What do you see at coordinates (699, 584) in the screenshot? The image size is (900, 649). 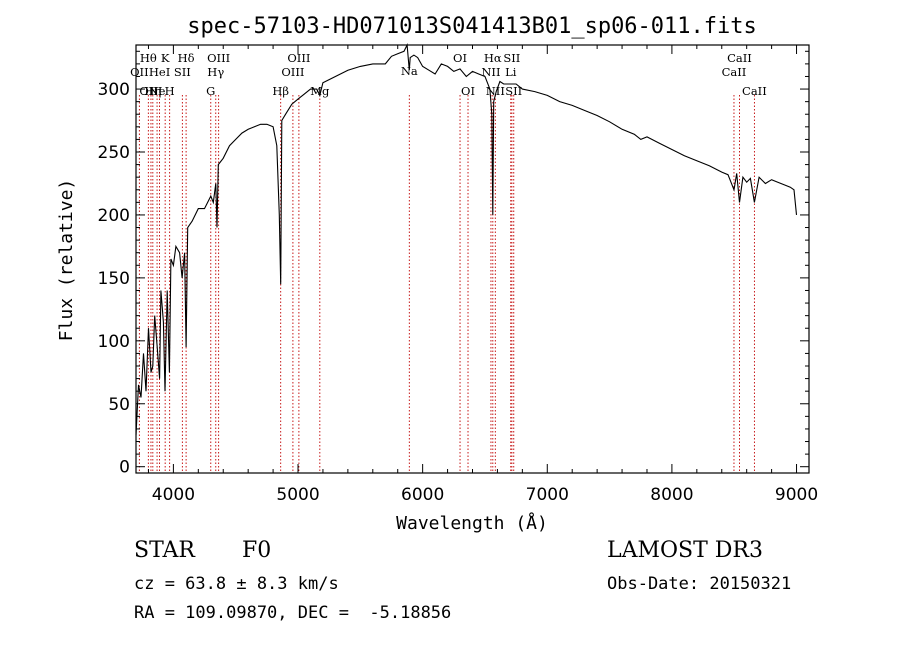 I see `observation-date: Obs-Date: 20150321` at bounding box center [699, 584].